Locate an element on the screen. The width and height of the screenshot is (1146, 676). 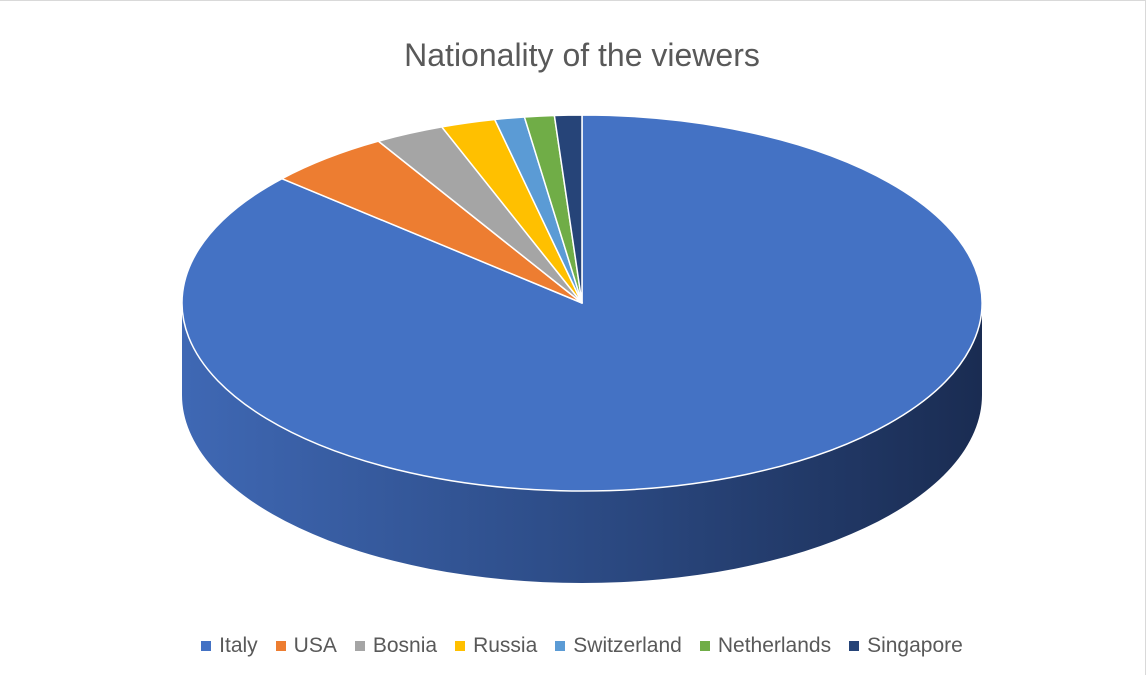
legend-item-netherlands: Netherlands is located at coordinates (765, 646).